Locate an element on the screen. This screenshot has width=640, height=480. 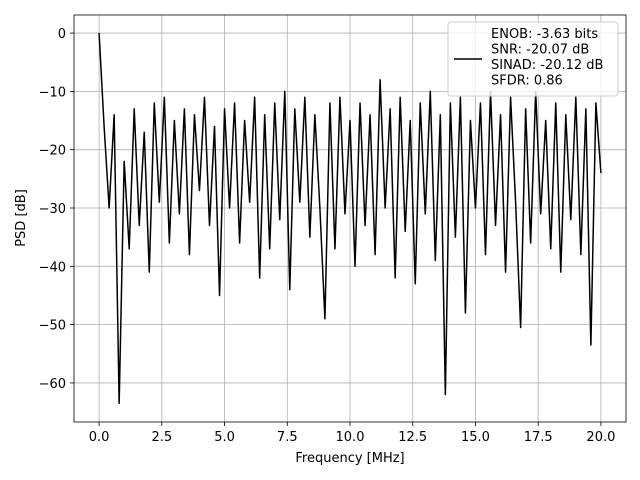
y-tick-label: 0 is located at coordinates (62, 34).